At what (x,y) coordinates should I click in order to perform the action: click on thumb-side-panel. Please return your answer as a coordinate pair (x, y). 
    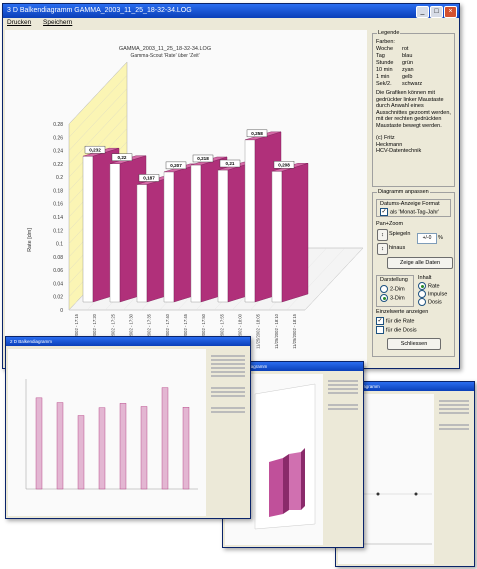
    Looking at the image, I should click on (454, 479).